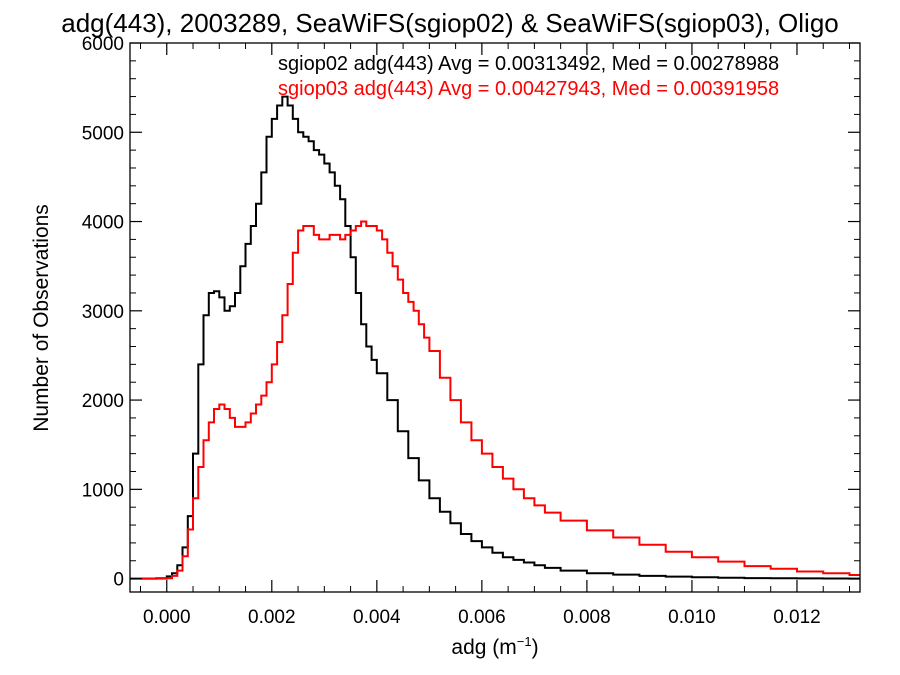  Describe the element at coordinates (272, 617) in the screenshot. I see `x-tick-label: 0.002` at that location.